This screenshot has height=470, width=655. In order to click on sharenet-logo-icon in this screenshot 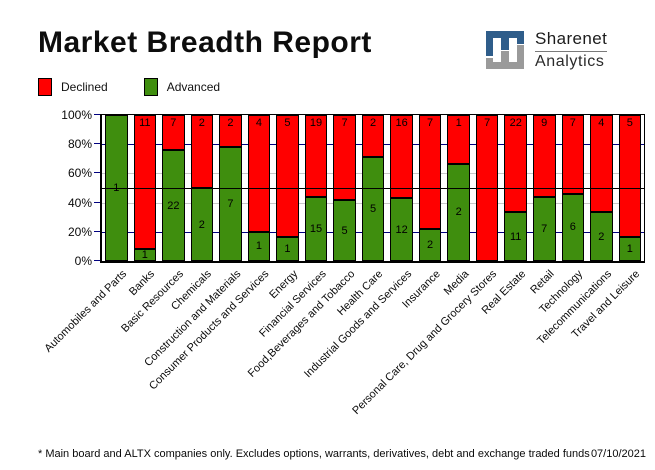, I will do `click(505, 50)`.